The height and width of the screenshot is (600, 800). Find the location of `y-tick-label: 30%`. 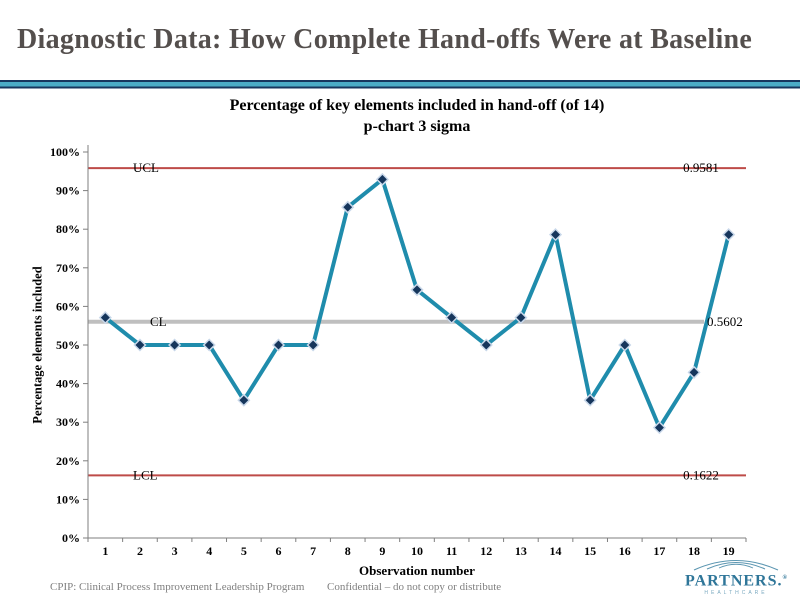

y-tick-label: 30% is located at coordinates (68, 422).